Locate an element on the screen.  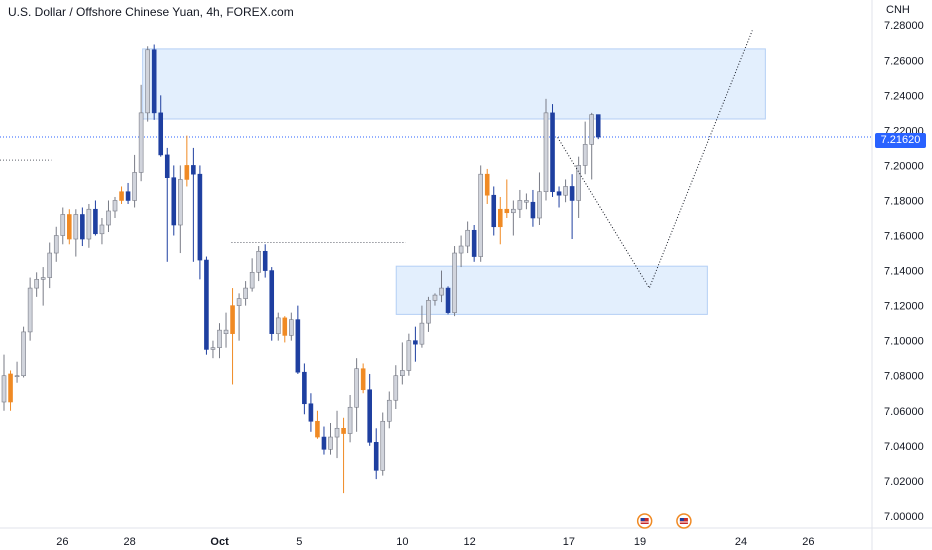
y-tick-label: 7.06000 is located at coordinates (904, 412).